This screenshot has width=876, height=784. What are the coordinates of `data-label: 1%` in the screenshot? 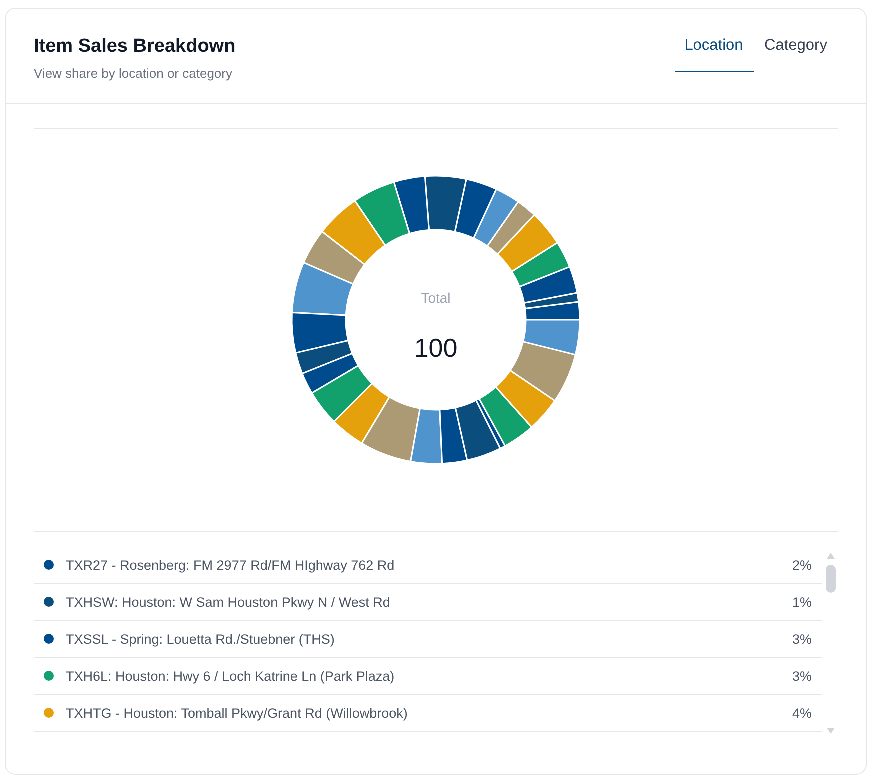 It's located at (802, 602).